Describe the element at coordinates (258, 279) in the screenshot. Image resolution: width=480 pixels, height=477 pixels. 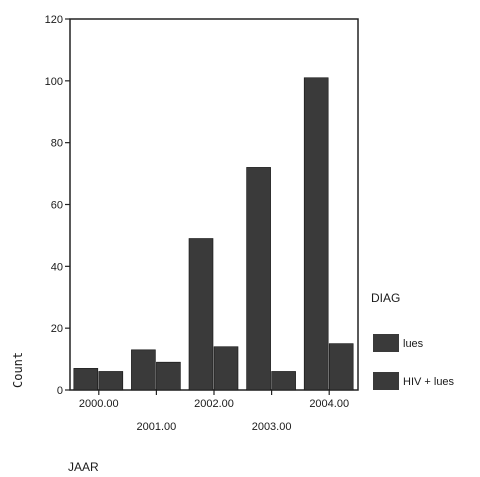
I see `bar-lues-2003.00` at that location.